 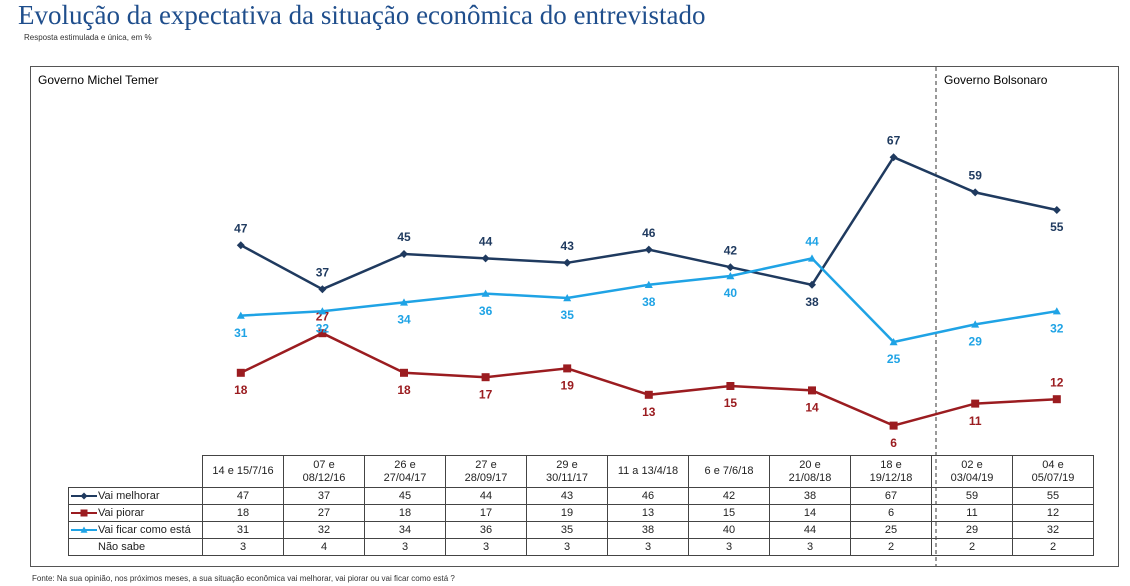 I want to click on data-label: 67, so click(x=894, y=140).